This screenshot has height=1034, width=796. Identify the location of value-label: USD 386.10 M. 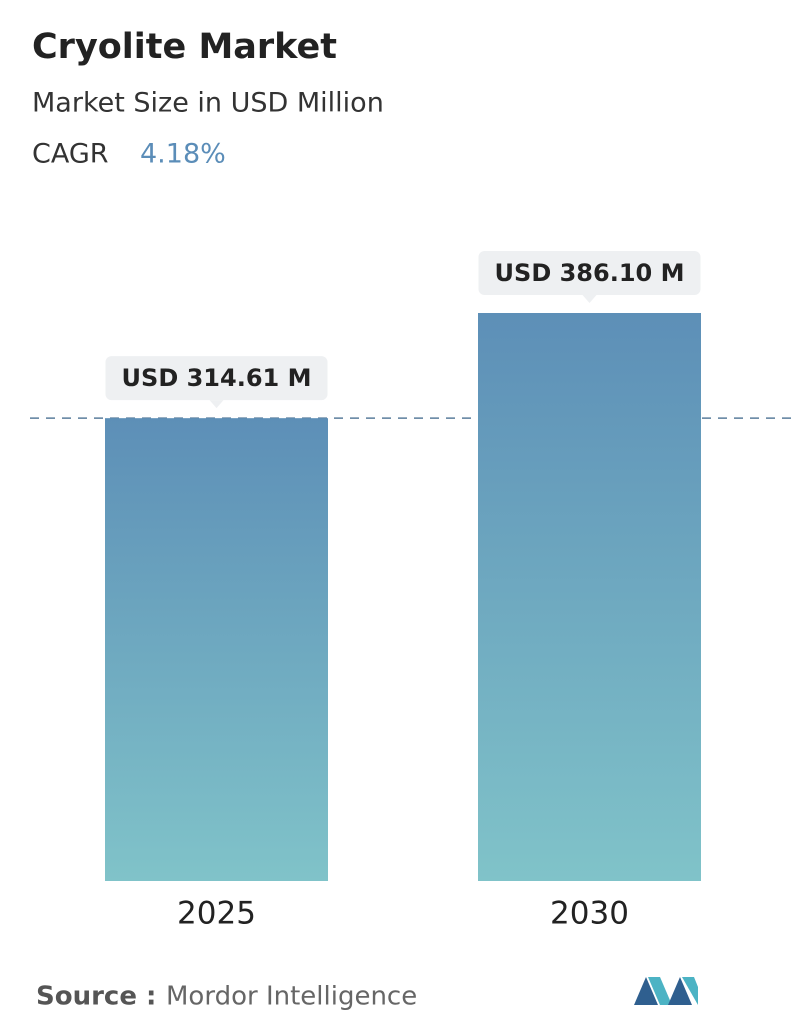
(590, 273).